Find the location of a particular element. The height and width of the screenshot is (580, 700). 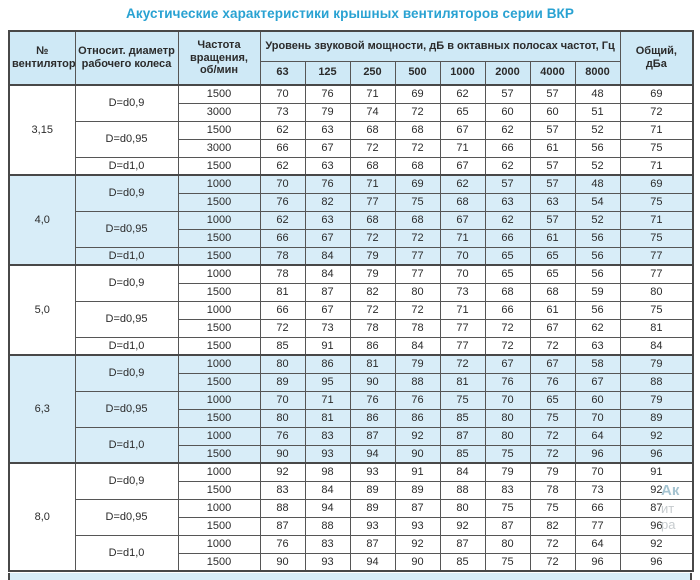

level-cell: 60 is located at coordinates (552, 112).